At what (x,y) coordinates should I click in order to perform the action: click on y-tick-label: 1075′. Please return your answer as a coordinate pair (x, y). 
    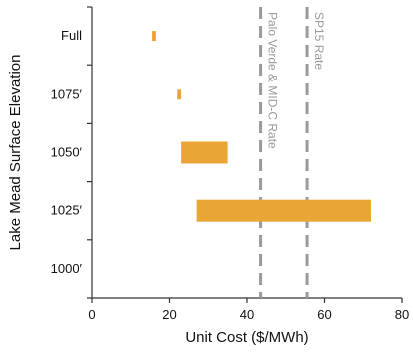
    Looking at the image, I should click on (67, 93).